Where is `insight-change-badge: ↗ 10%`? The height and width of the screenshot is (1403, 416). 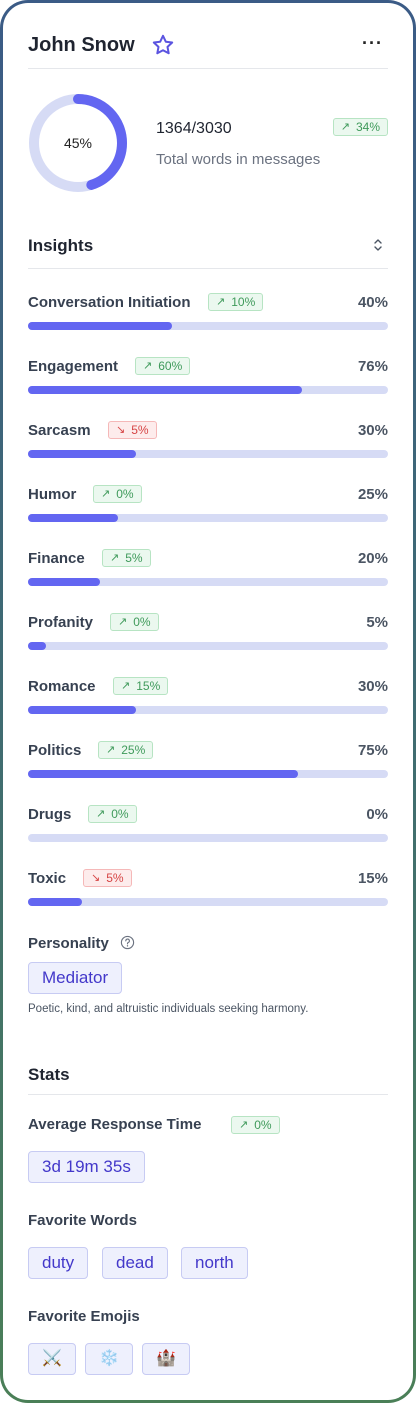 insight-change-badge: ↗ 10% is located at coordinates (235, 302).